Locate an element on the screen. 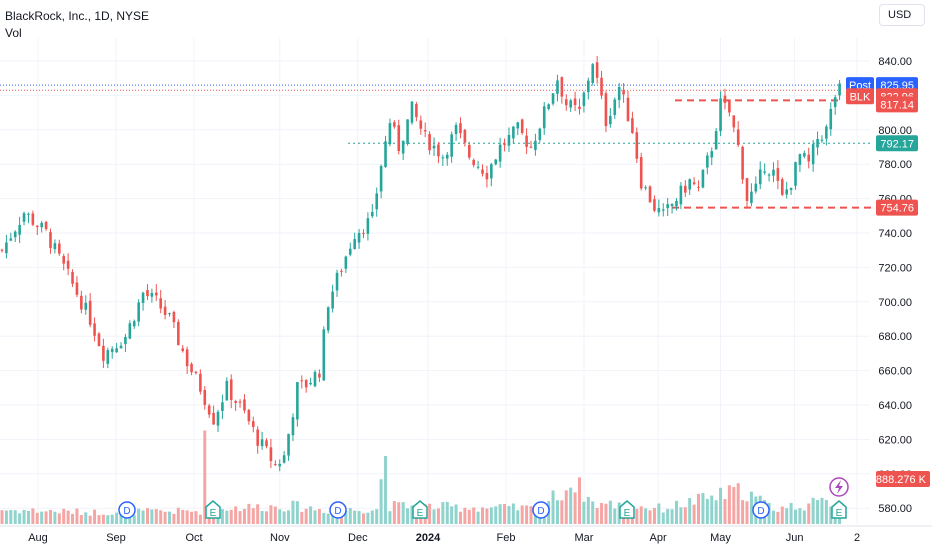 This screenshot has width=932, height=550. x-tick-label: Feb is located at coordinates (506, 538).